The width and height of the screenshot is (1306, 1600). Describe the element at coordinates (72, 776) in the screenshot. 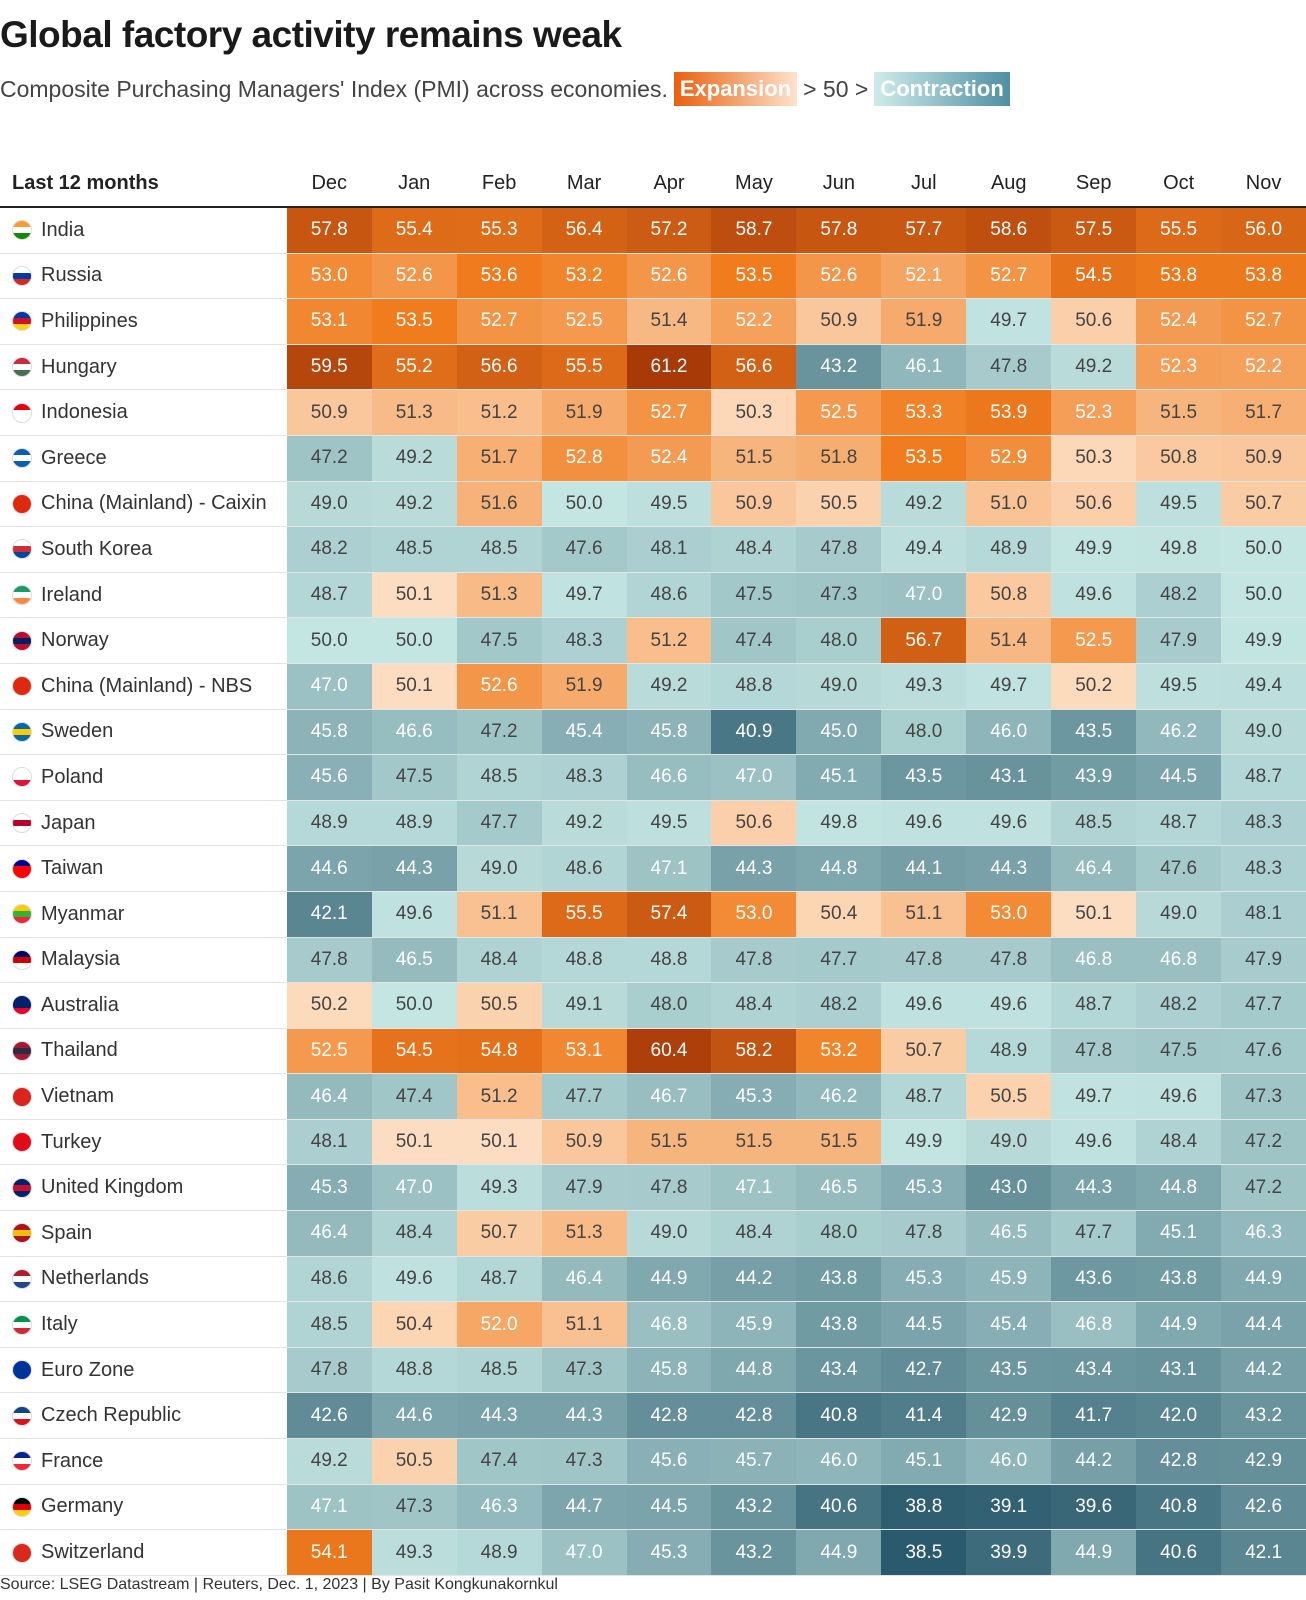

I see `country-name: Poland` at that location.